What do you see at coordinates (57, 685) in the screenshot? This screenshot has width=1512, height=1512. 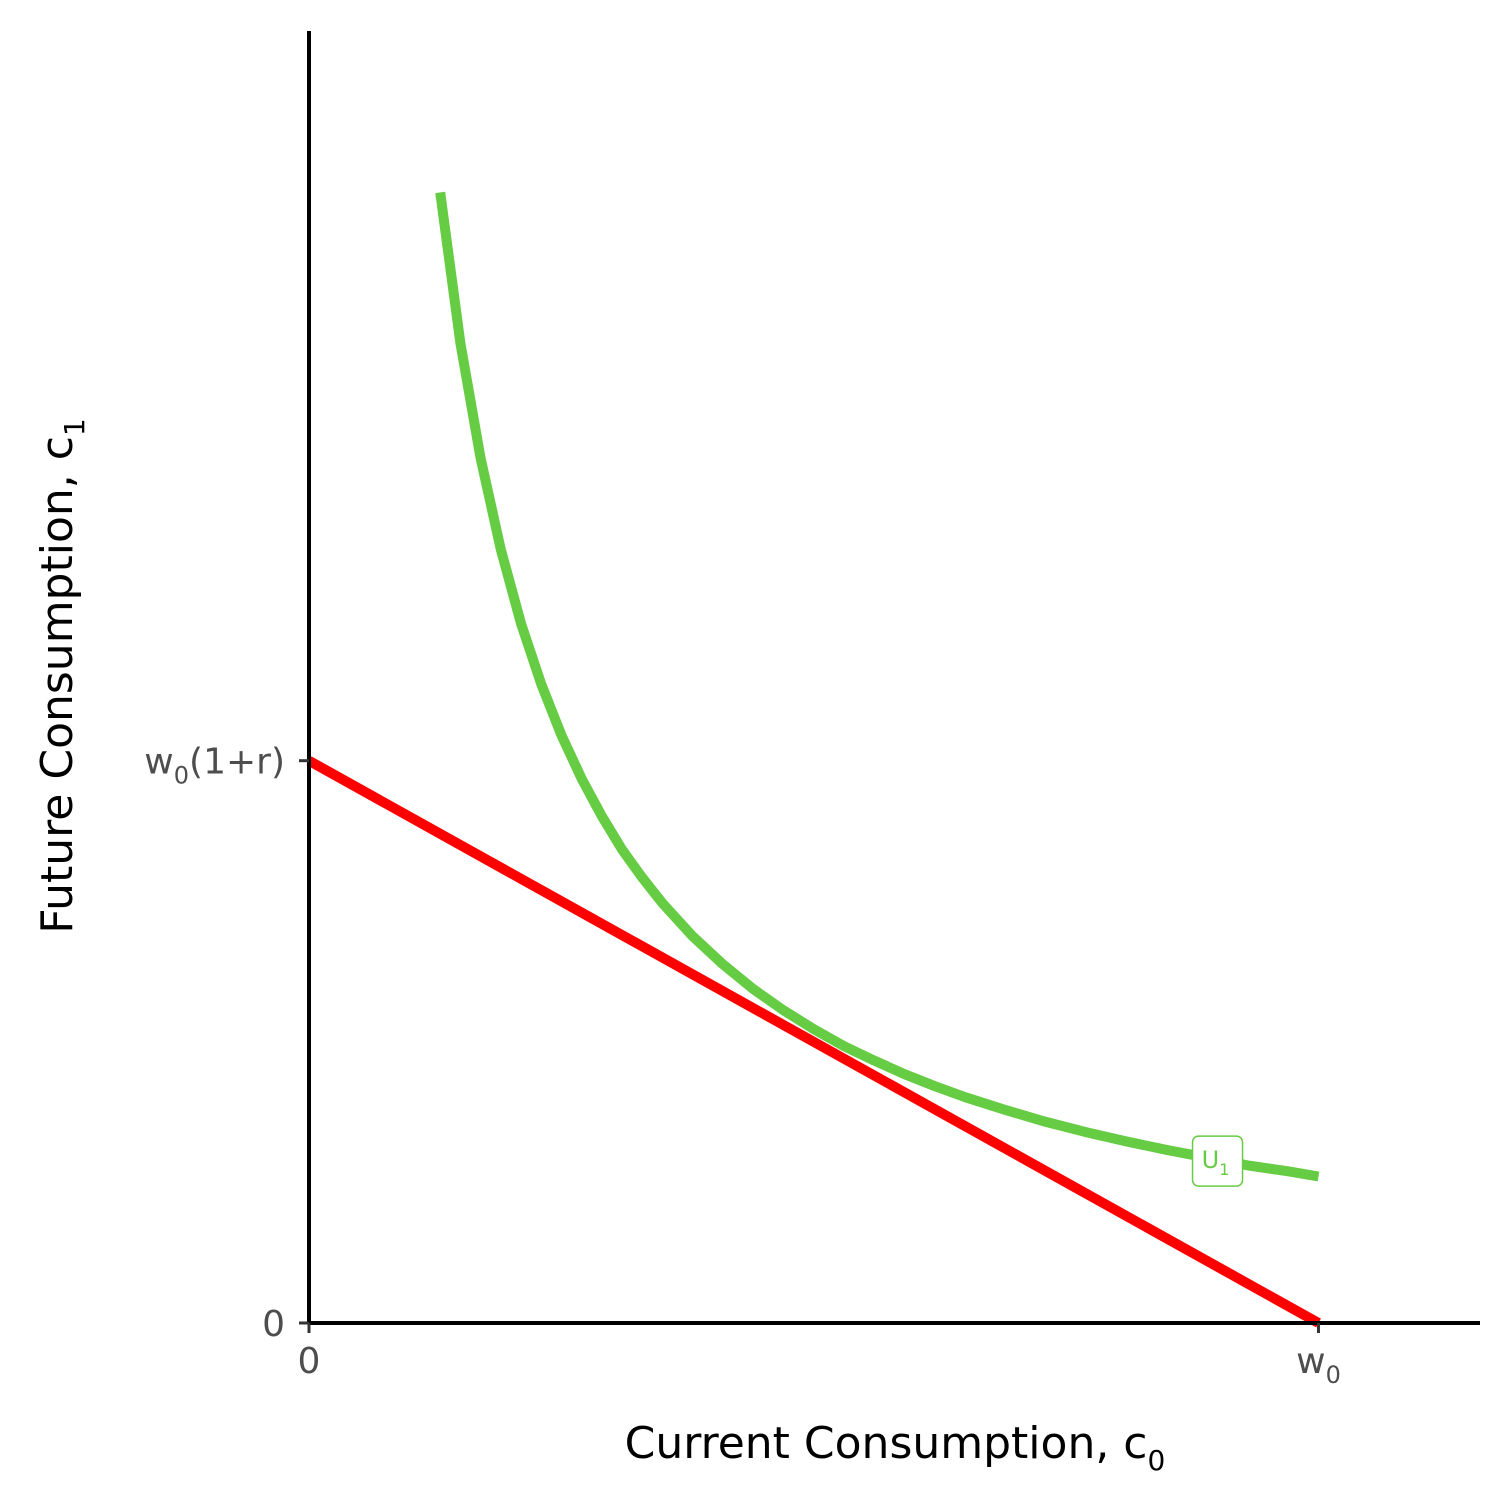 I see `y-axis-title-text: Future Consumption, c` at bounding box center [57, 685].